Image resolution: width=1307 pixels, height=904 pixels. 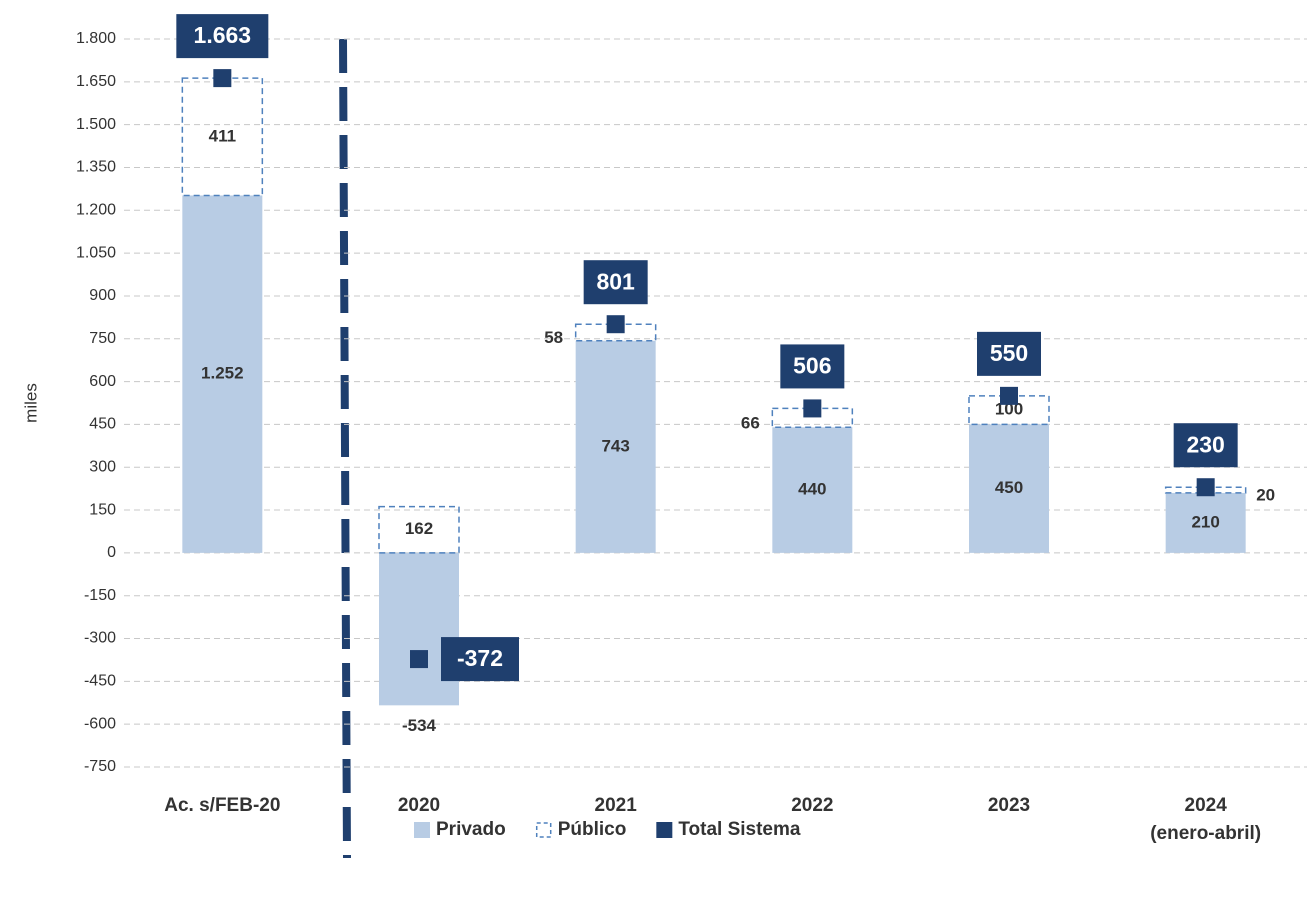 What do you see at coordinates (739, 829) in the screenshot?
I see `legend-label: Total Sistema` at bounding box center [739, 829].